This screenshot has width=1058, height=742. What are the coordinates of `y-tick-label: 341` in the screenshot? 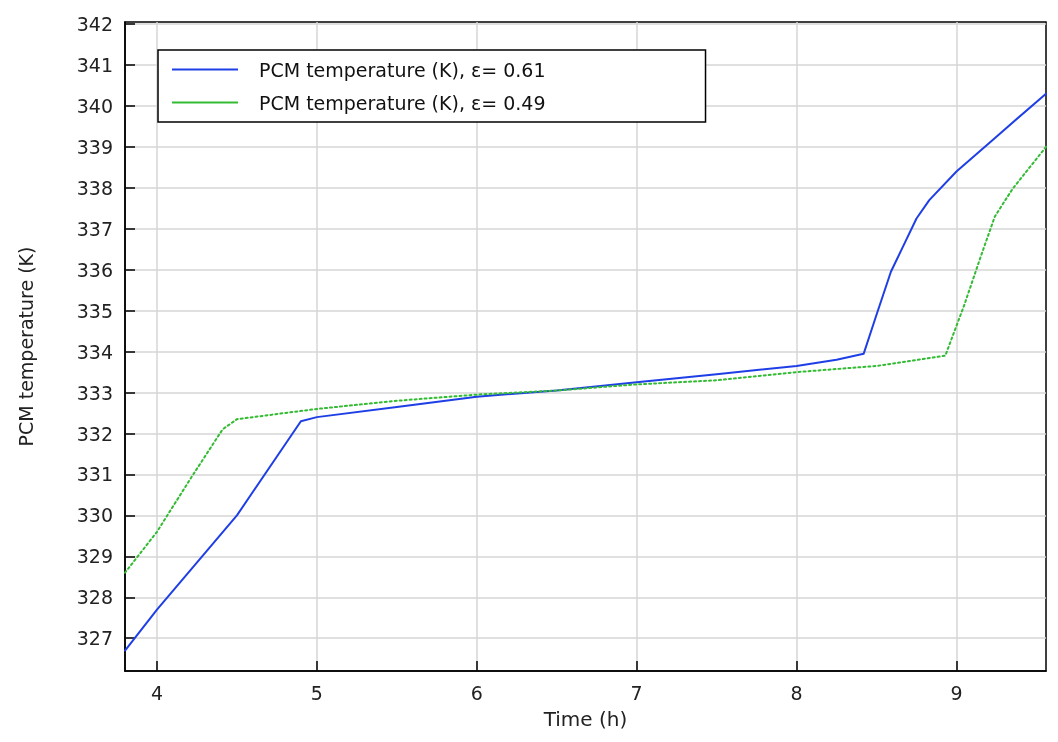 It's located at (94, 64).